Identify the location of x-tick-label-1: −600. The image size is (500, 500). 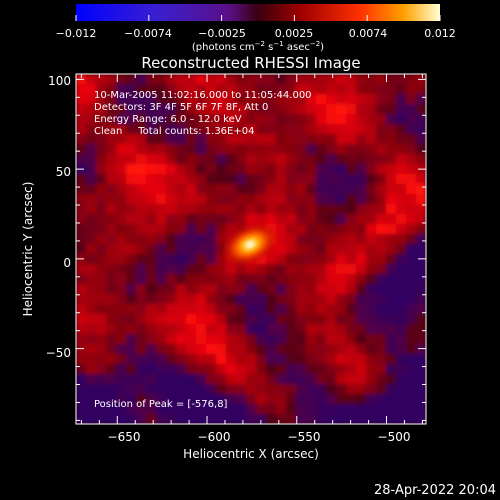
(214, 437).